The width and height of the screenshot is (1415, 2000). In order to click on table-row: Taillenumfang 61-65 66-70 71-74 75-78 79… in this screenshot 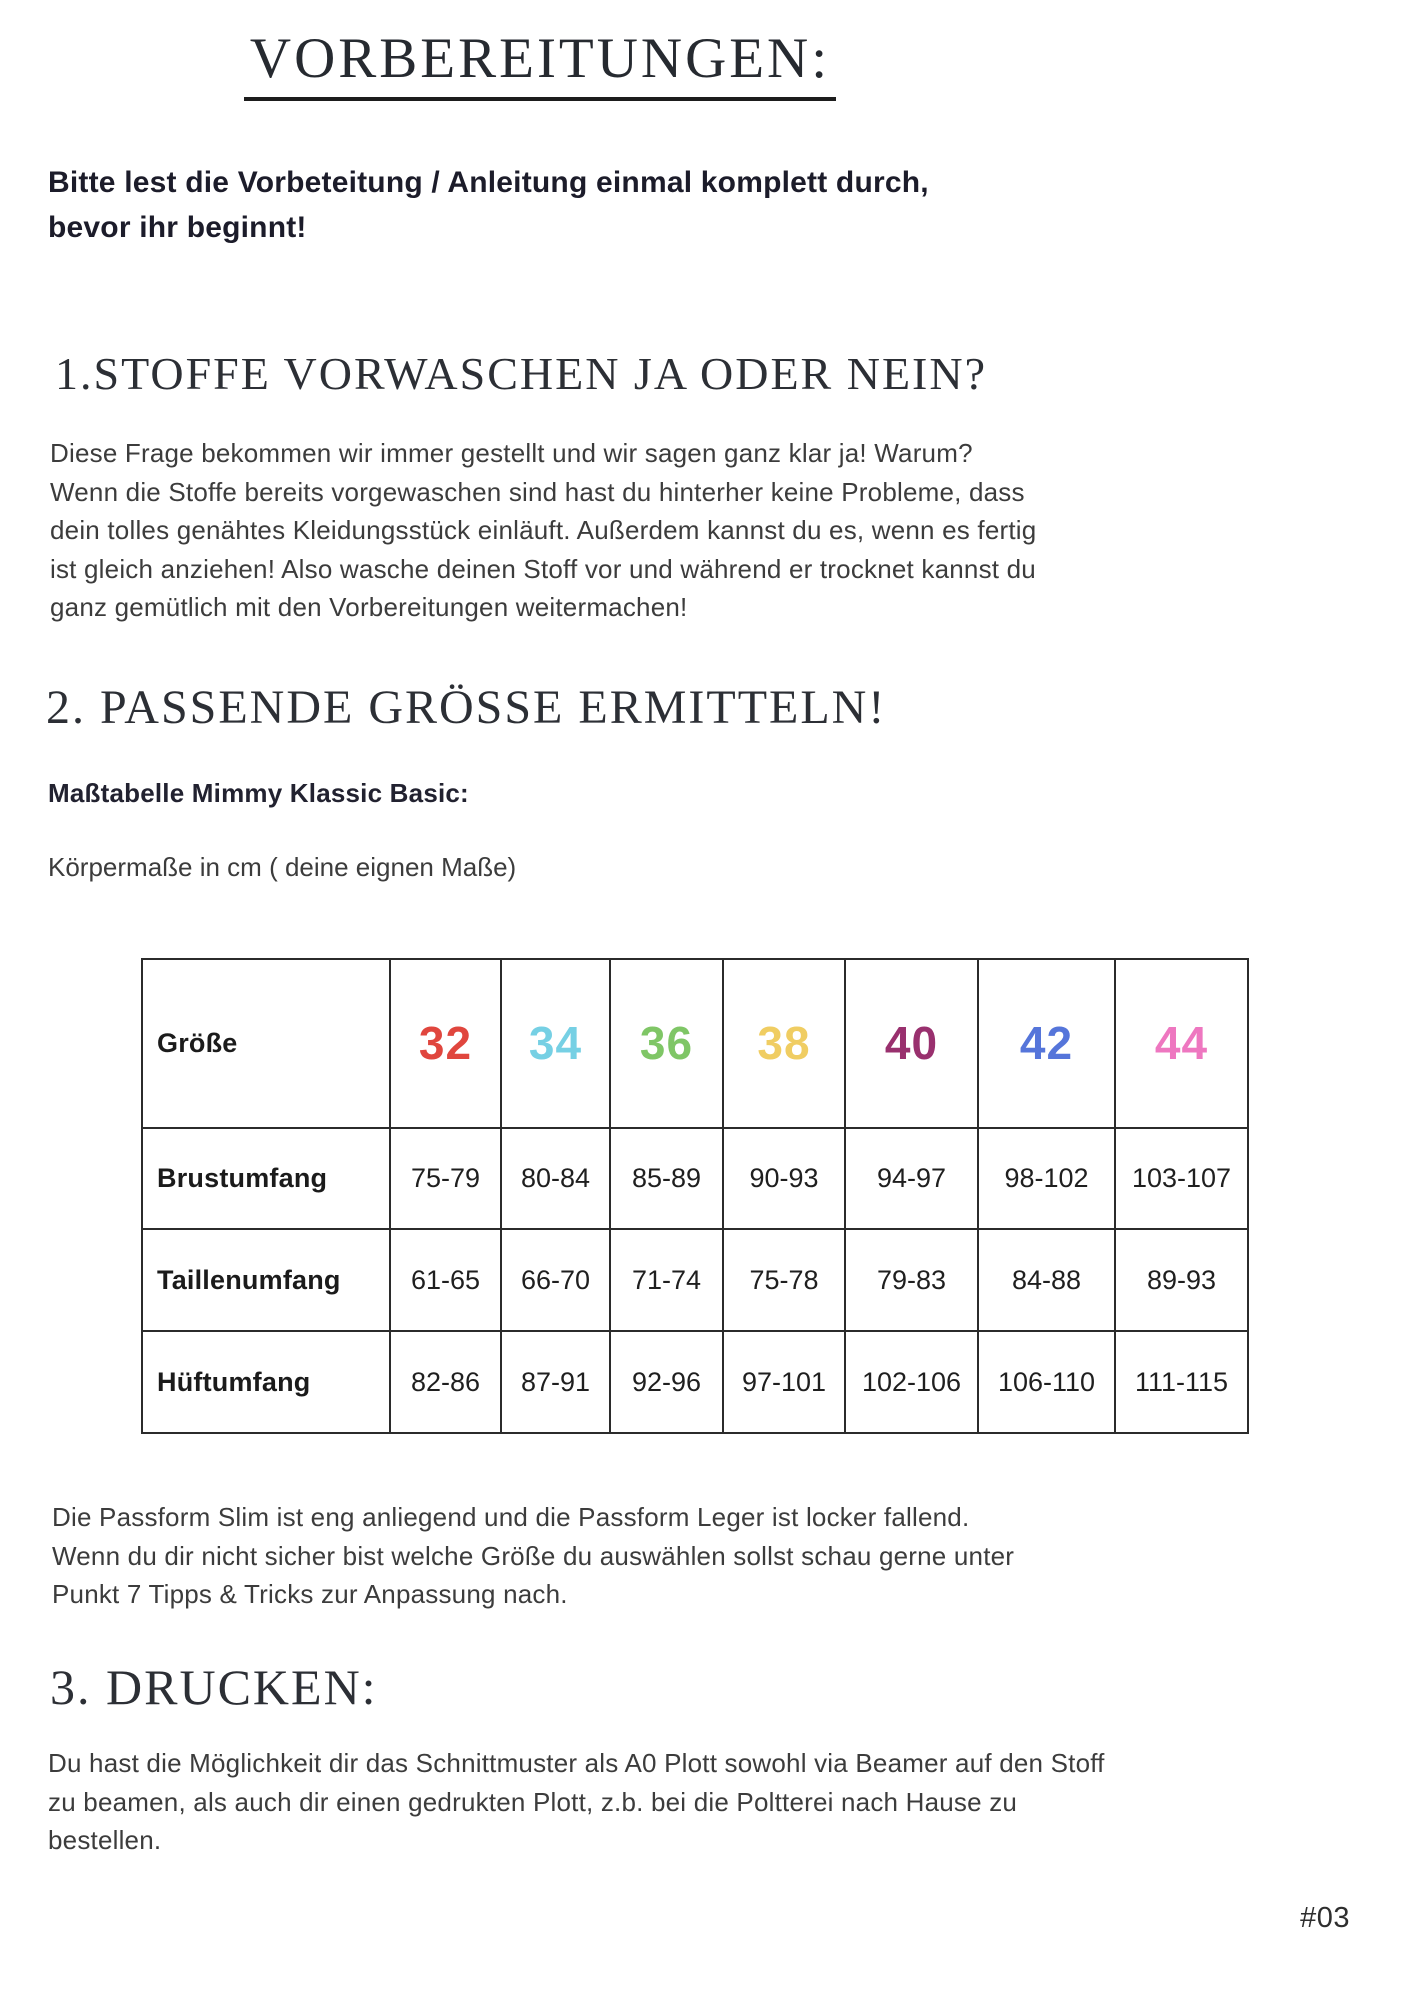, I will do `click(695, 1280)`.